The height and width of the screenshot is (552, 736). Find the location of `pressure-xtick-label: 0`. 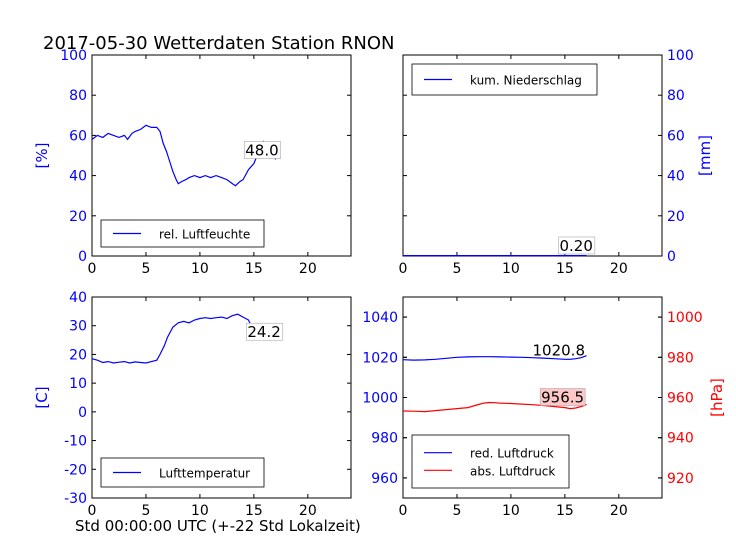

pressure-xtick-label: 0 is located at coordinates (403, 511).